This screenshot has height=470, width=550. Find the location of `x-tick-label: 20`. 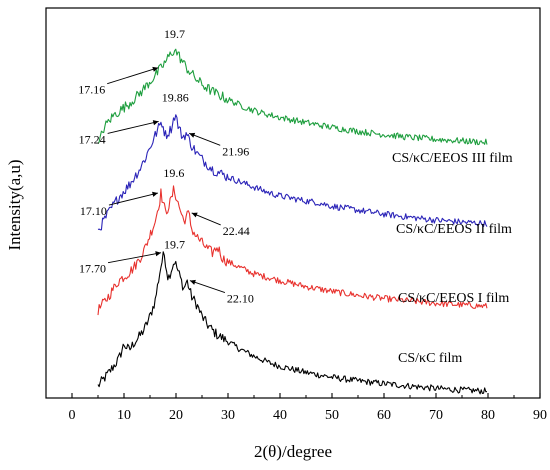

x-tick-label: 20 is located at coordinates (176, 415).